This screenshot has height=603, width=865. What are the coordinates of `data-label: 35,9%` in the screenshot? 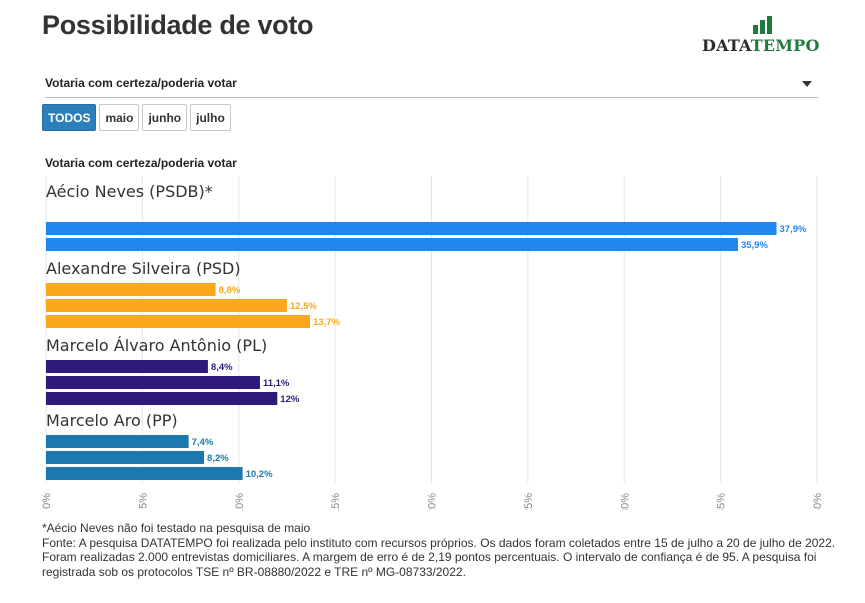 It's located at (754, 245).